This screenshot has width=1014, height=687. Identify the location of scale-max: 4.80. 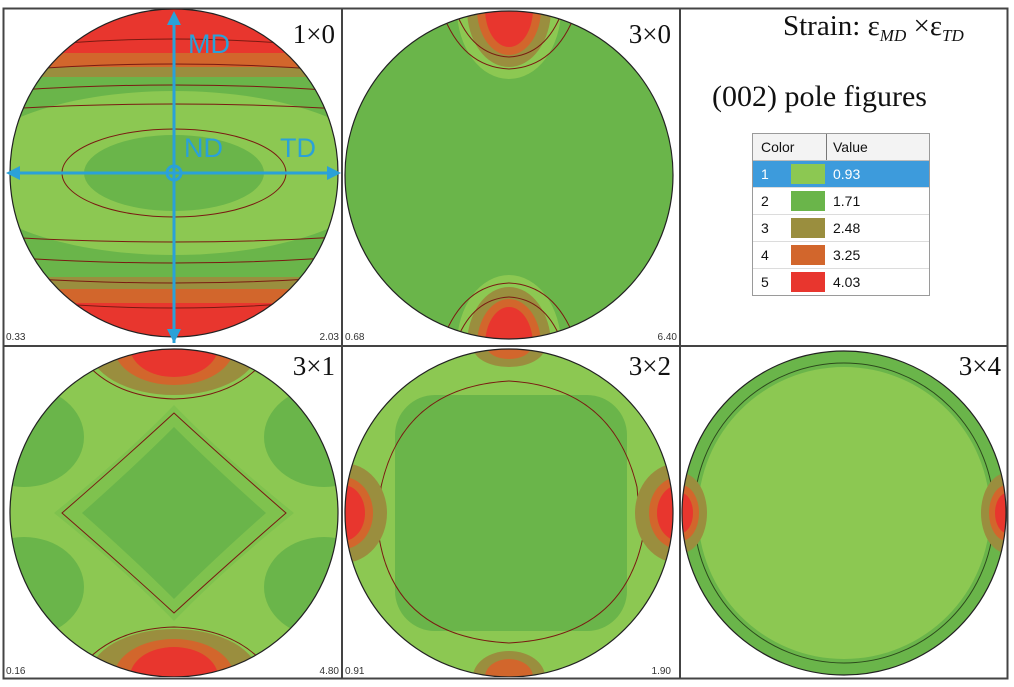
(329, 671).